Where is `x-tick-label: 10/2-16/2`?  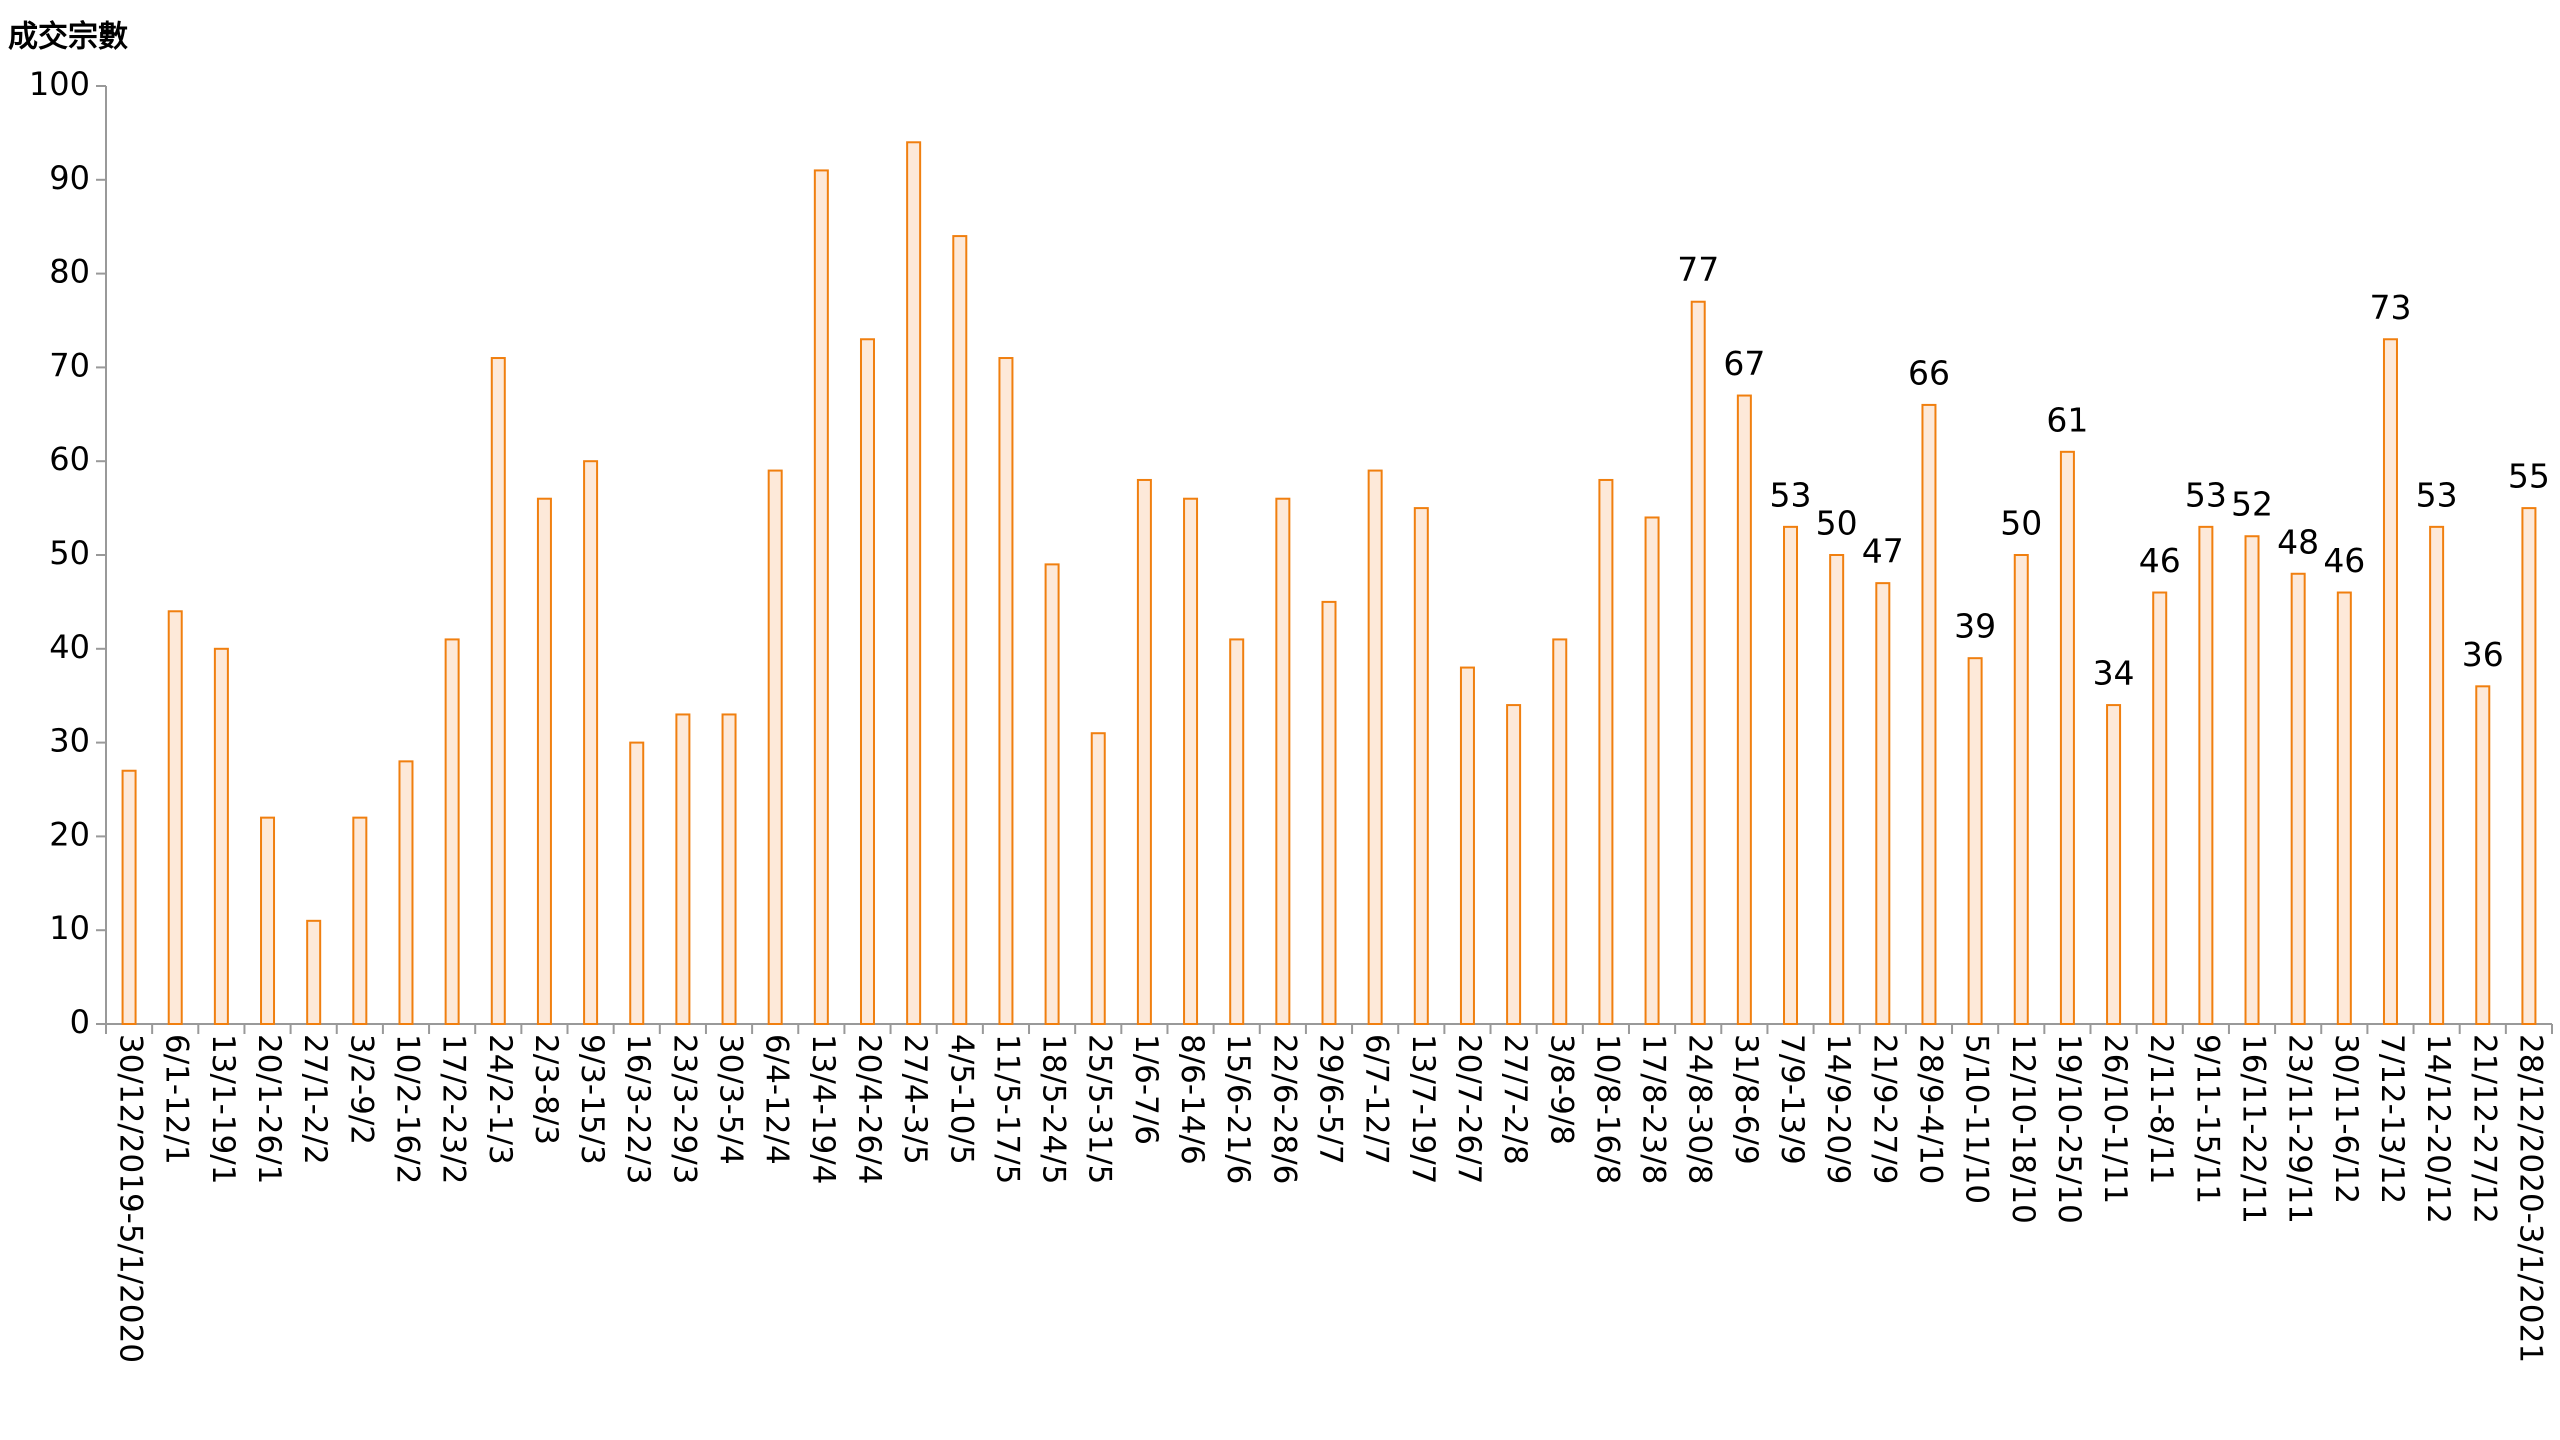 x-tick-label: 10/2-16/2 is located at coordinates (407, 1109).